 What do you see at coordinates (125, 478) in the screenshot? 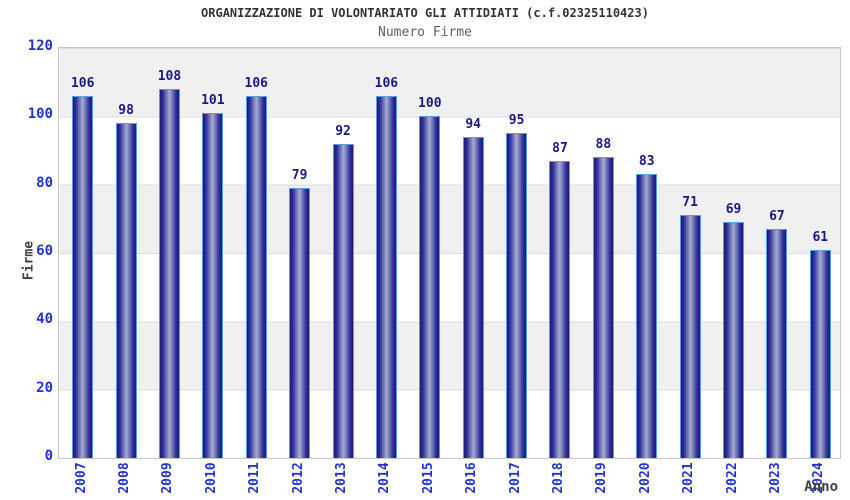
I see `x-tick-label-2008: 2008` at bounding box center [125, 478].